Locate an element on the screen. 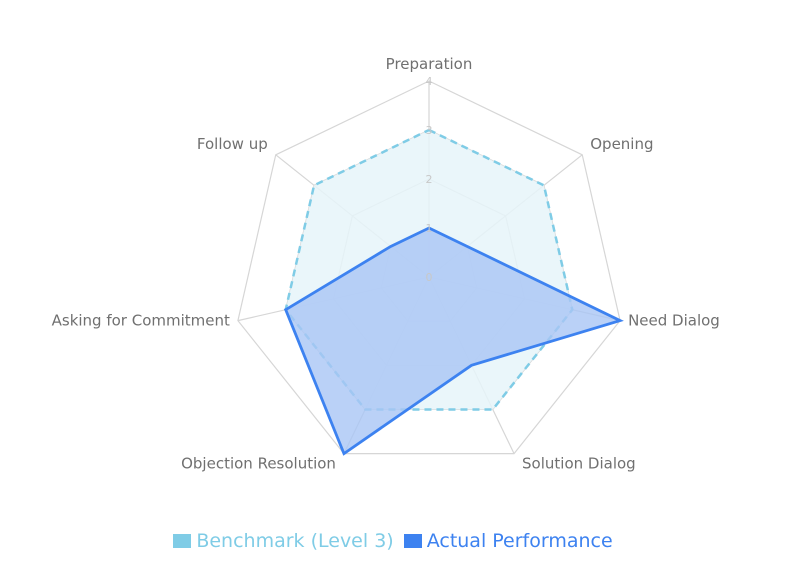 The width and height of the screenshot is (786, 567). axis-label-follow-up: Follow up is located at coordinates (232, 144).